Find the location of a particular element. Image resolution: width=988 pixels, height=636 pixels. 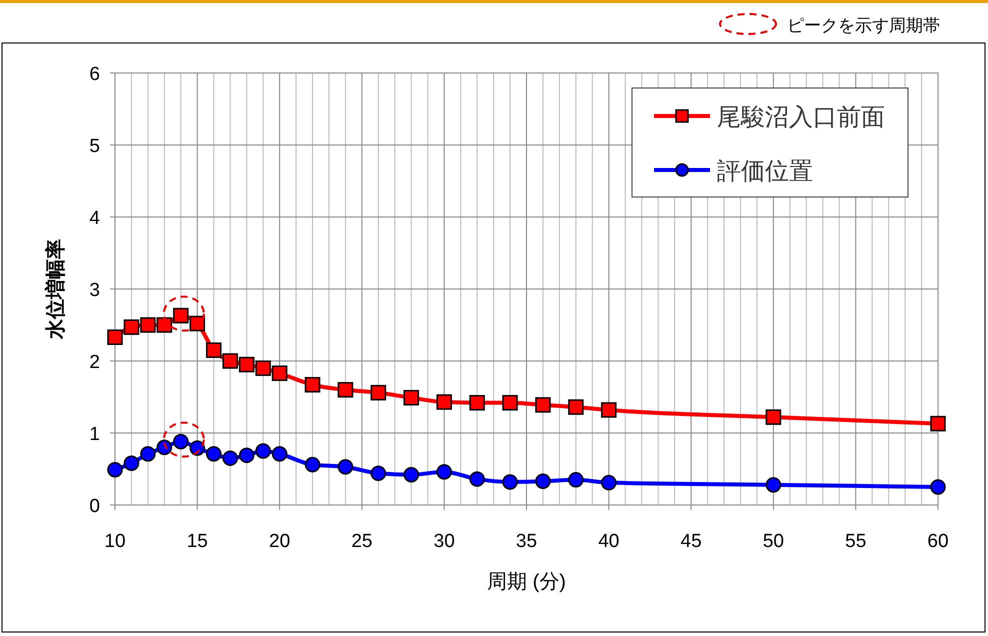

text: ピークを示す周期帯 is located at coordinates (863, 25).